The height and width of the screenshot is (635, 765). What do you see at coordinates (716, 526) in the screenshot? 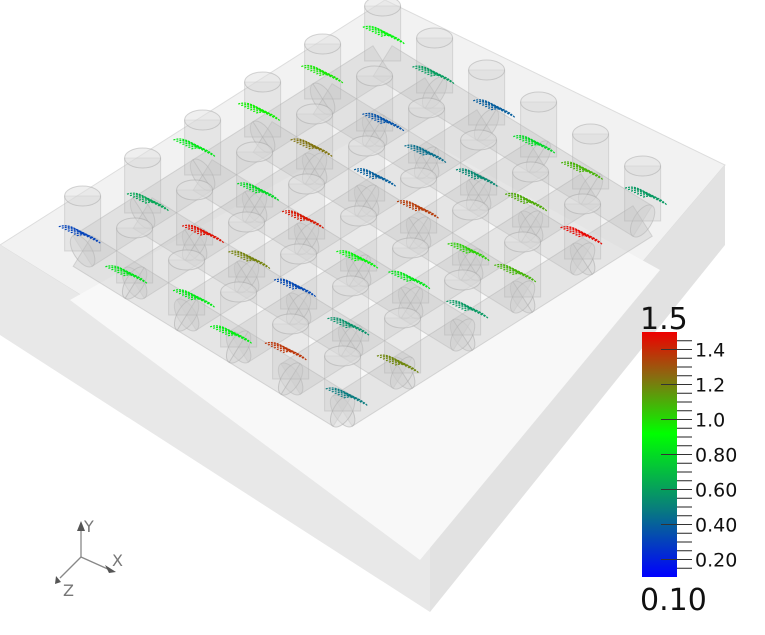
I see `tick-label: 0.40` at bounding box center [716, 526].